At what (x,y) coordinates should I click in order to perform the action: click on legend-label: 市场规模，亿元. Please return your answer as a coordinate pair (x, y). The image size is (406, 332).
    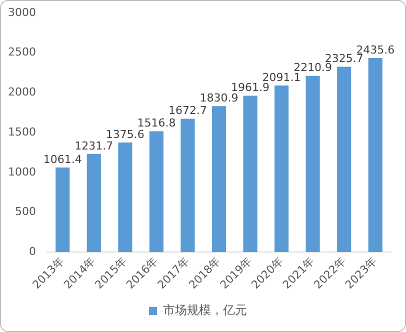
    Looking at the image, I should click on (205, 310).